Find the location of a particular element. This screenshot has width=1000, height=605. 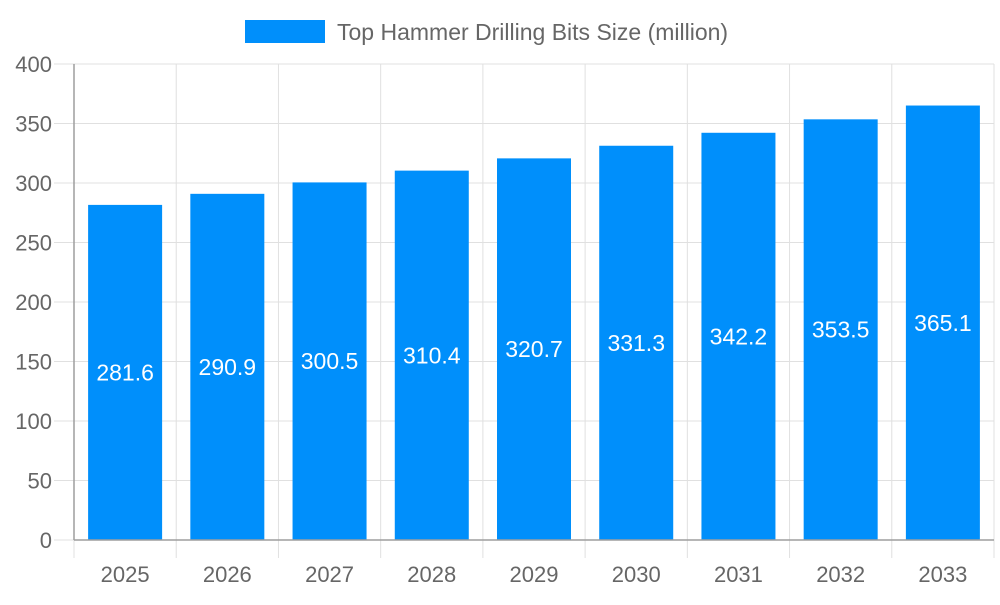

y-tick-label: 250 is located at coordinates (33, 243).